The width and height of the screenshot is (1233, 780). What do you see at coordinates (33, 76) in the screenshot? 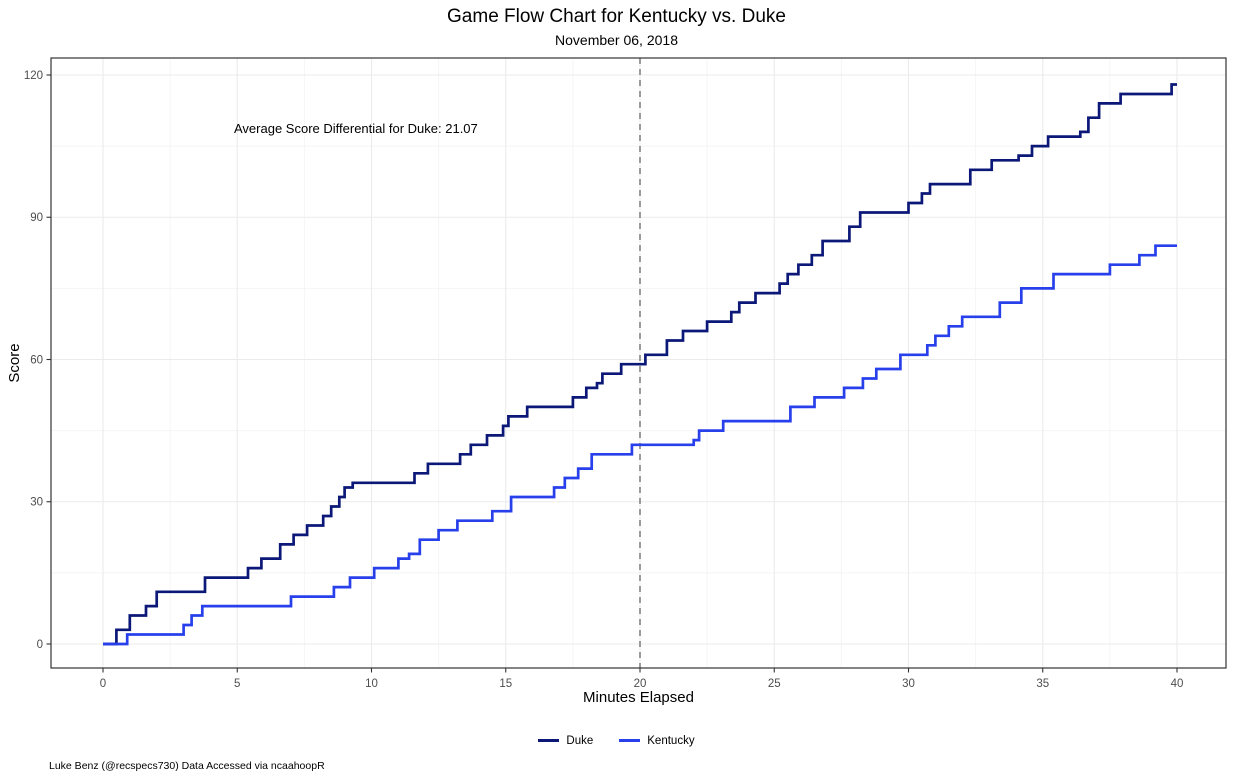
I see `y-tick-label: 120` at bounding box center [33, 76].